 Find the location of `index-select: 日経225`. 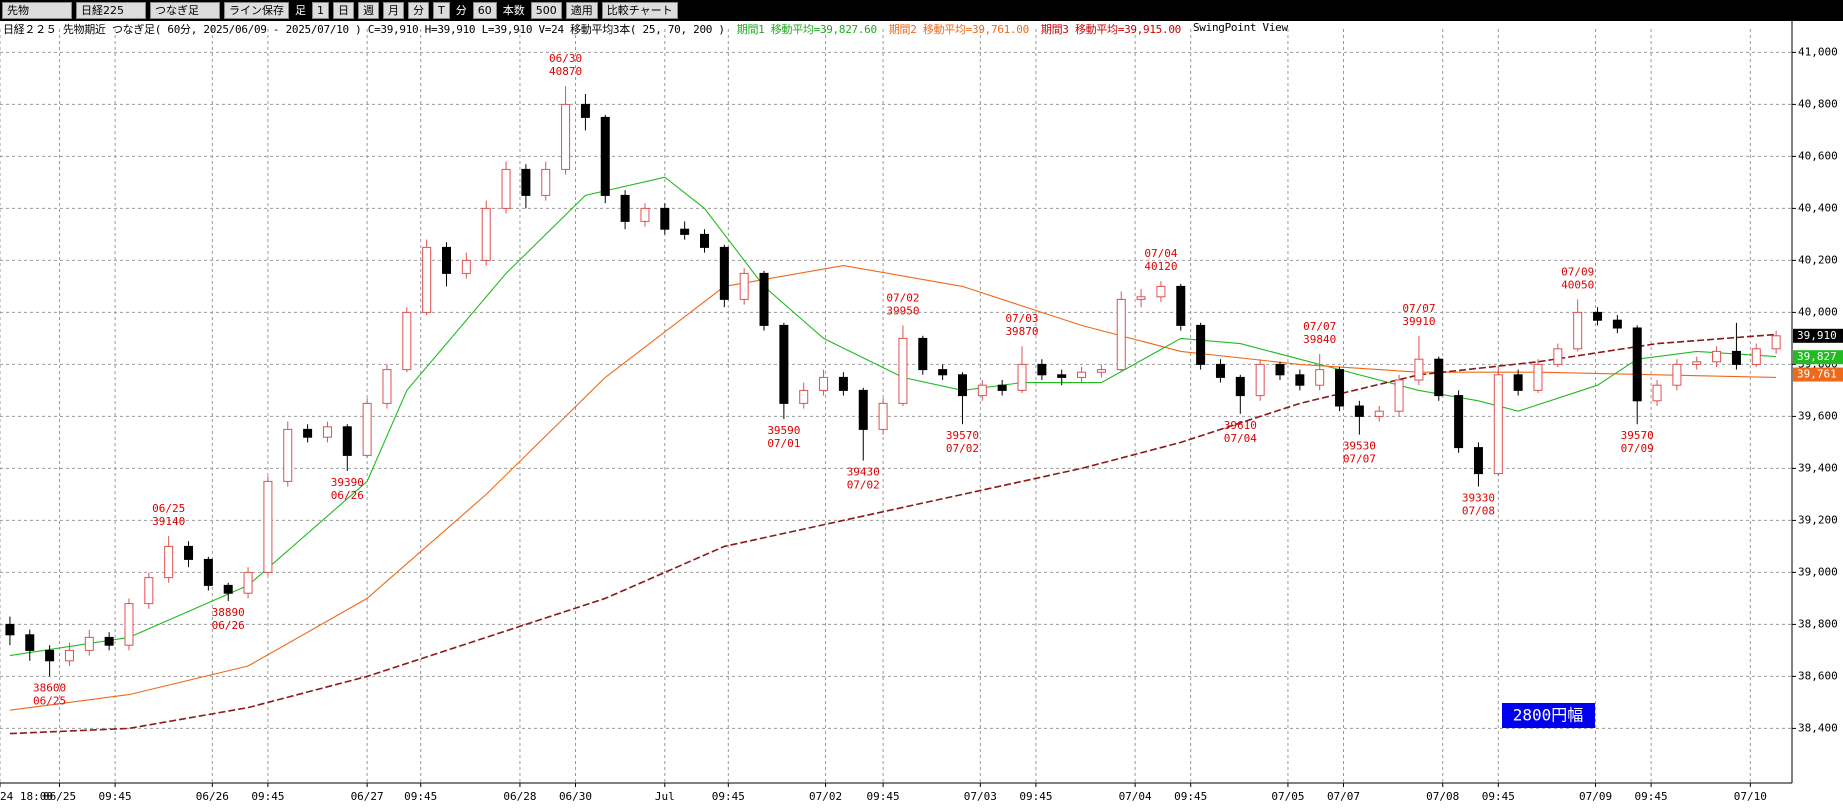

index-select: 日経225 is located at coordinates (111, 10).